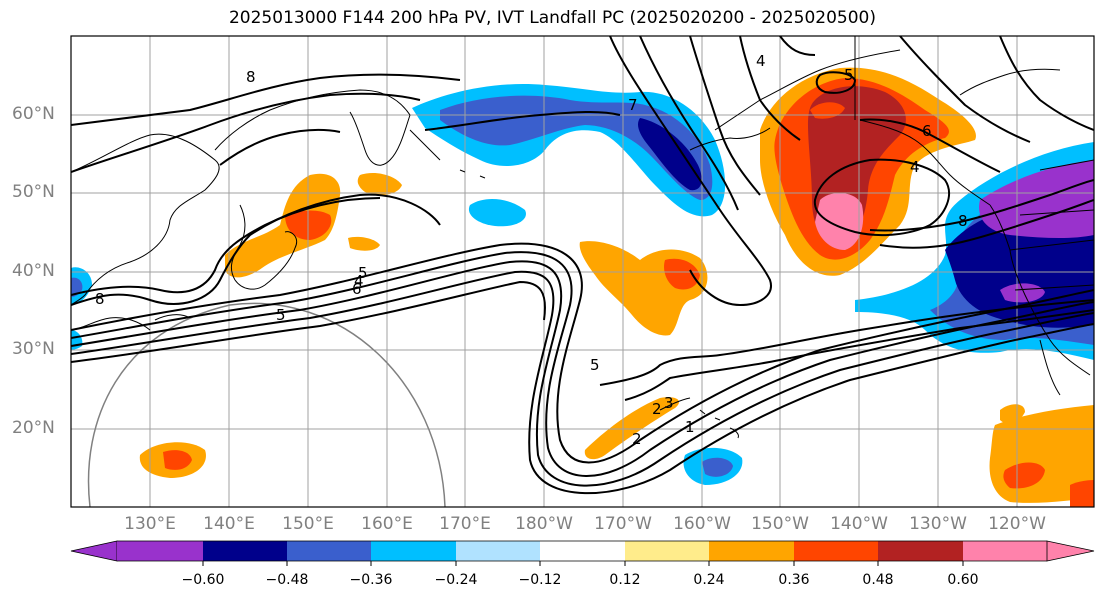  What do you see at coordinates (308, 524) in the screenshot?
I see `lon-label: 150°E` at bounding box center [308, 524].